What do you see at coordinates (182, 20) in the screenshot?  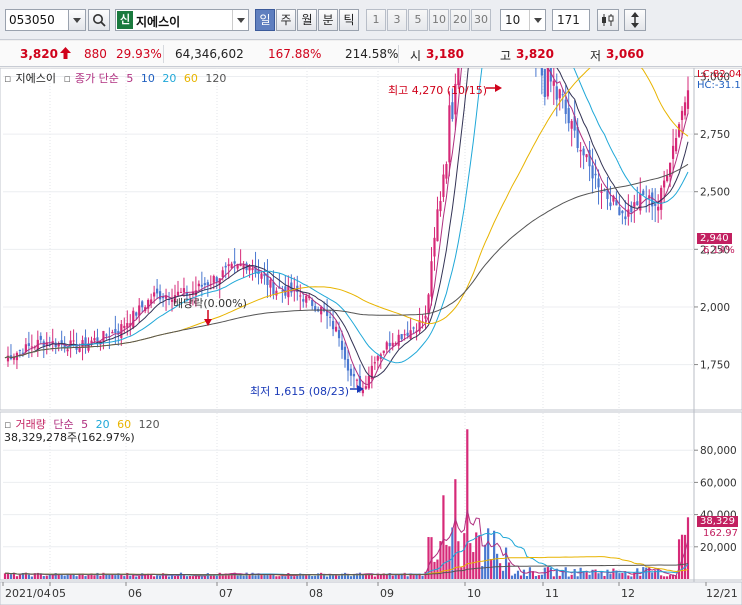 I see `stock-name-field: 신 지에스이` at bounding box center [182, 20].